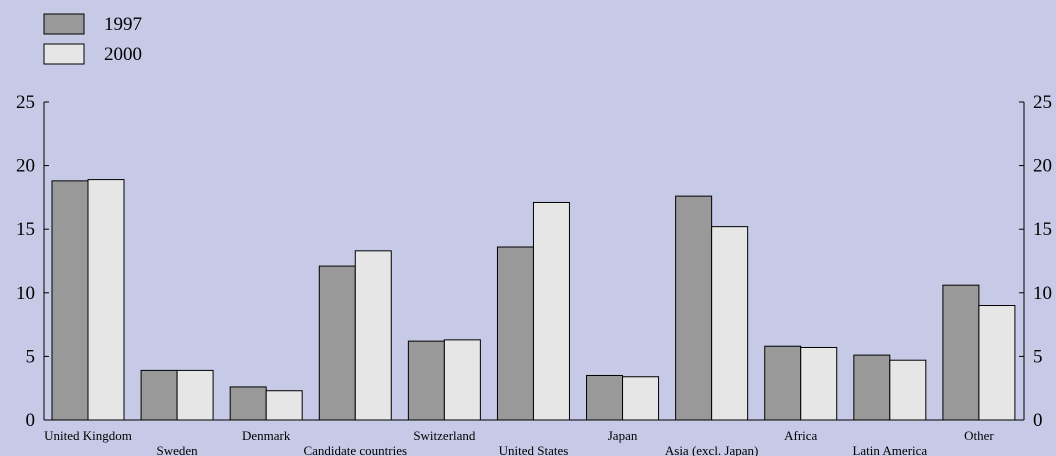 The image size is (1056, 456). What do you see at coordinates (1038, 356) in the screenshot?
I see `y-tick-label-right: 5` at bounding box center [1038, 356].